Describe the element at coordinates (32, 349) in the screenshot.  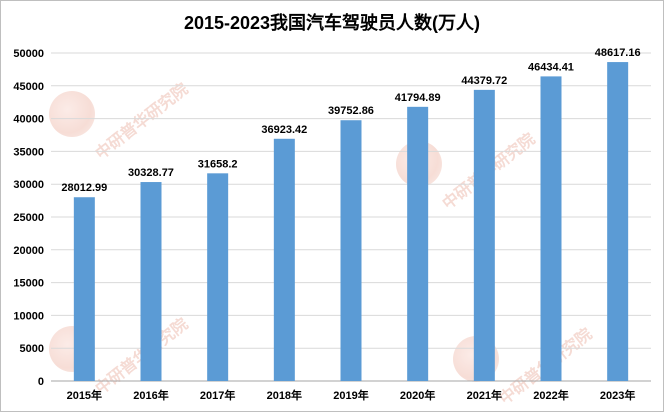
I see `y-tick-label: 5000` at that location.